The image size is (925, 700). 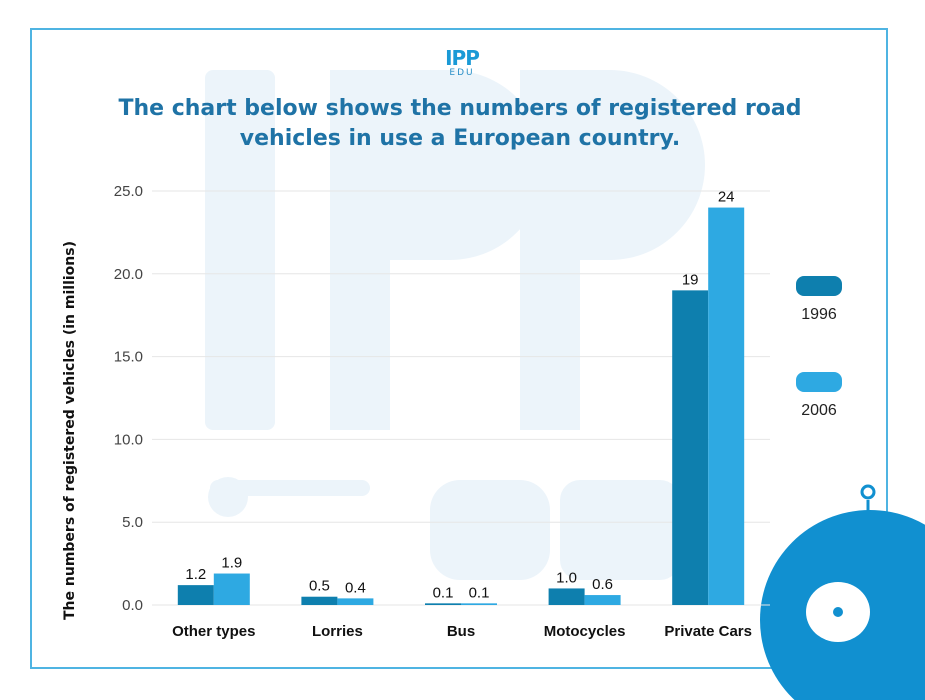 I want to click on data-label: 1.9, so click(x=231, y=563).